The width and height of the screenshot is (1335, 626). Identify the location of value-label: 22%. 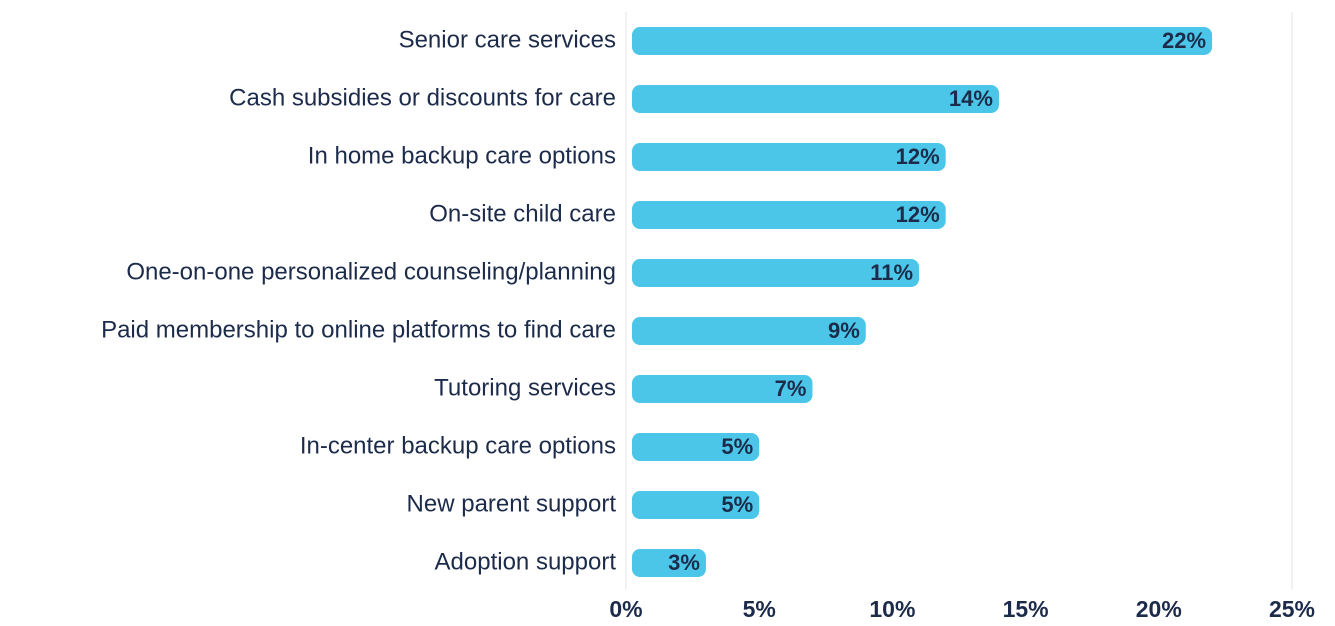
(1184, 40).